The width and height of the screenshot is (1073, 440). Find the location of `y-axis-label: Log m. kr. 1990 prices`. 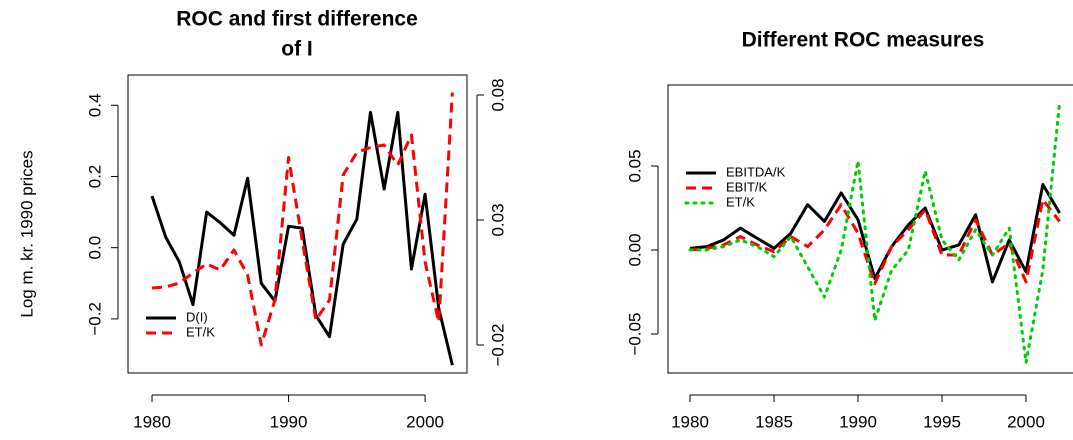

y-axis-label: Log m. kr. 1990 prices is located at coordinates (26, 233).